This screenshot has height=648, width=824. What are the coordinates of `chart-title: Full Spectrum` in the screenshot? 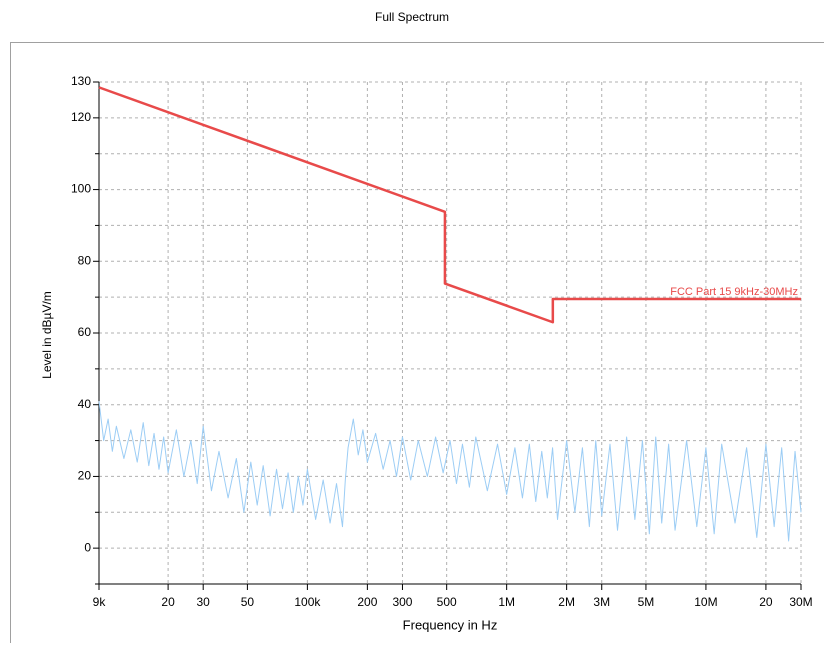 It's located at (412, 17).